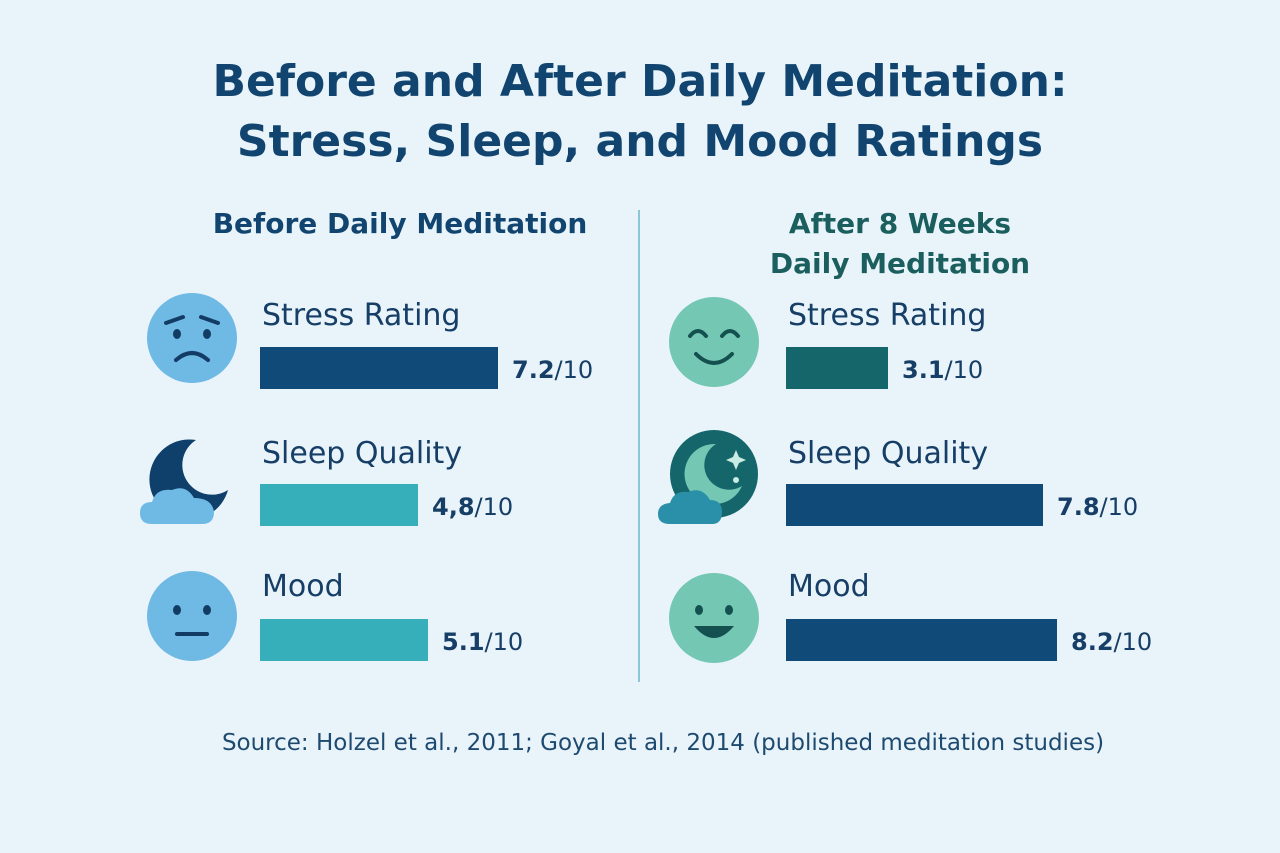  I want to click on smiling-face-icon, so click(714, 342).